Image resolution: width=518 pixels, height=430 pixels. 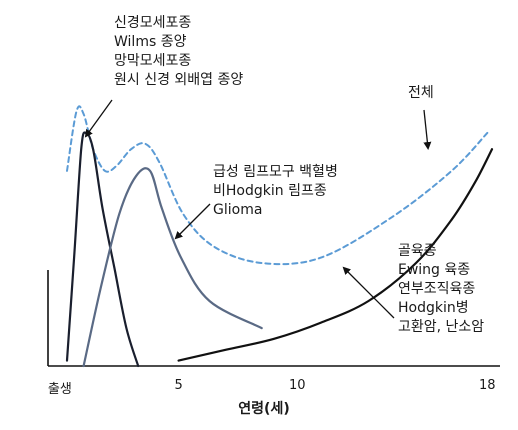 I want to click on annotation-line: 고환암, 난소암, so click(x=441, y=327).